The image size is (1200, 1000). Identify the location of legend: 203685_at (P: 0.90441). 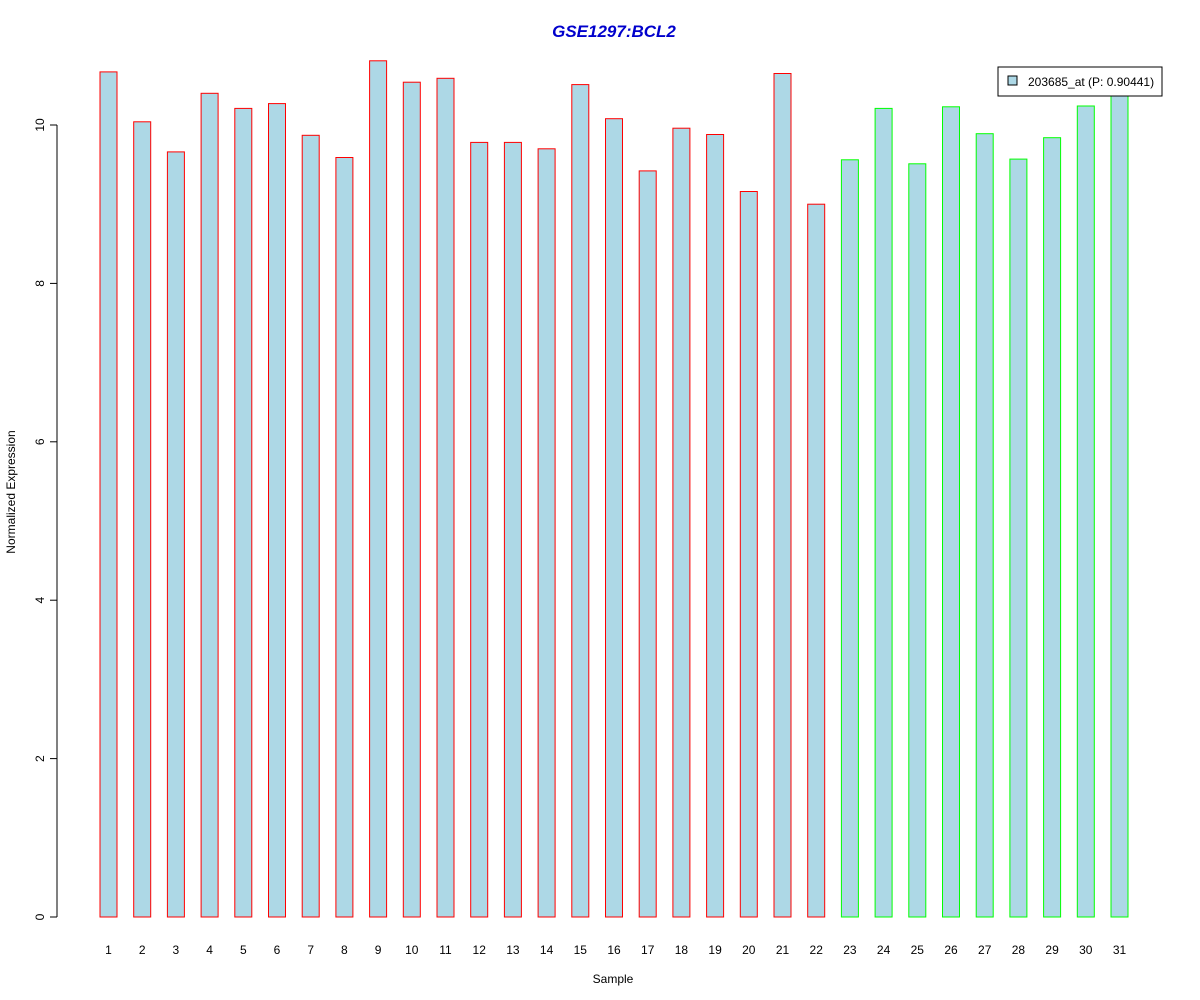
(1080, 81).